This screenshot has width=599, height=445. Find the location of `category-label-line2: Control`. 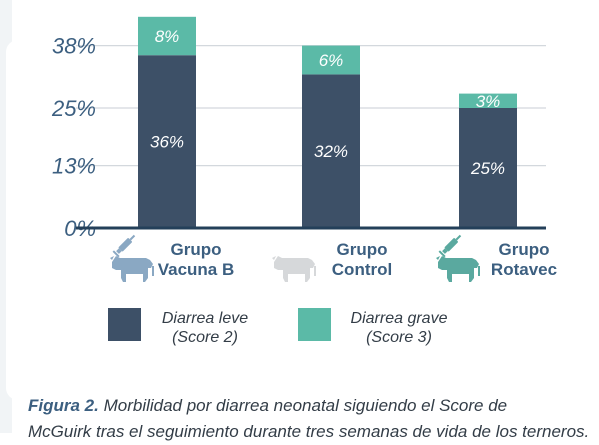

category-label-line2: Control is located at coordinates (362, 269).